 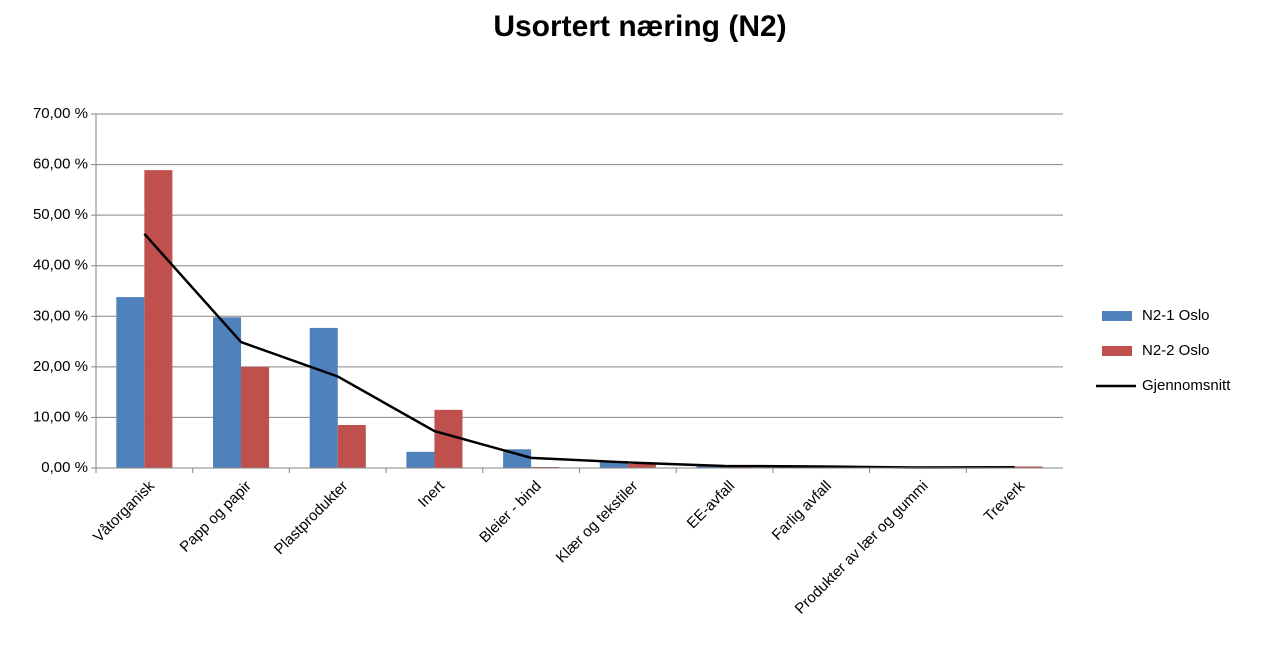 I want to click on x-tick-label: EE-avfall, so click(x=711, y=505).